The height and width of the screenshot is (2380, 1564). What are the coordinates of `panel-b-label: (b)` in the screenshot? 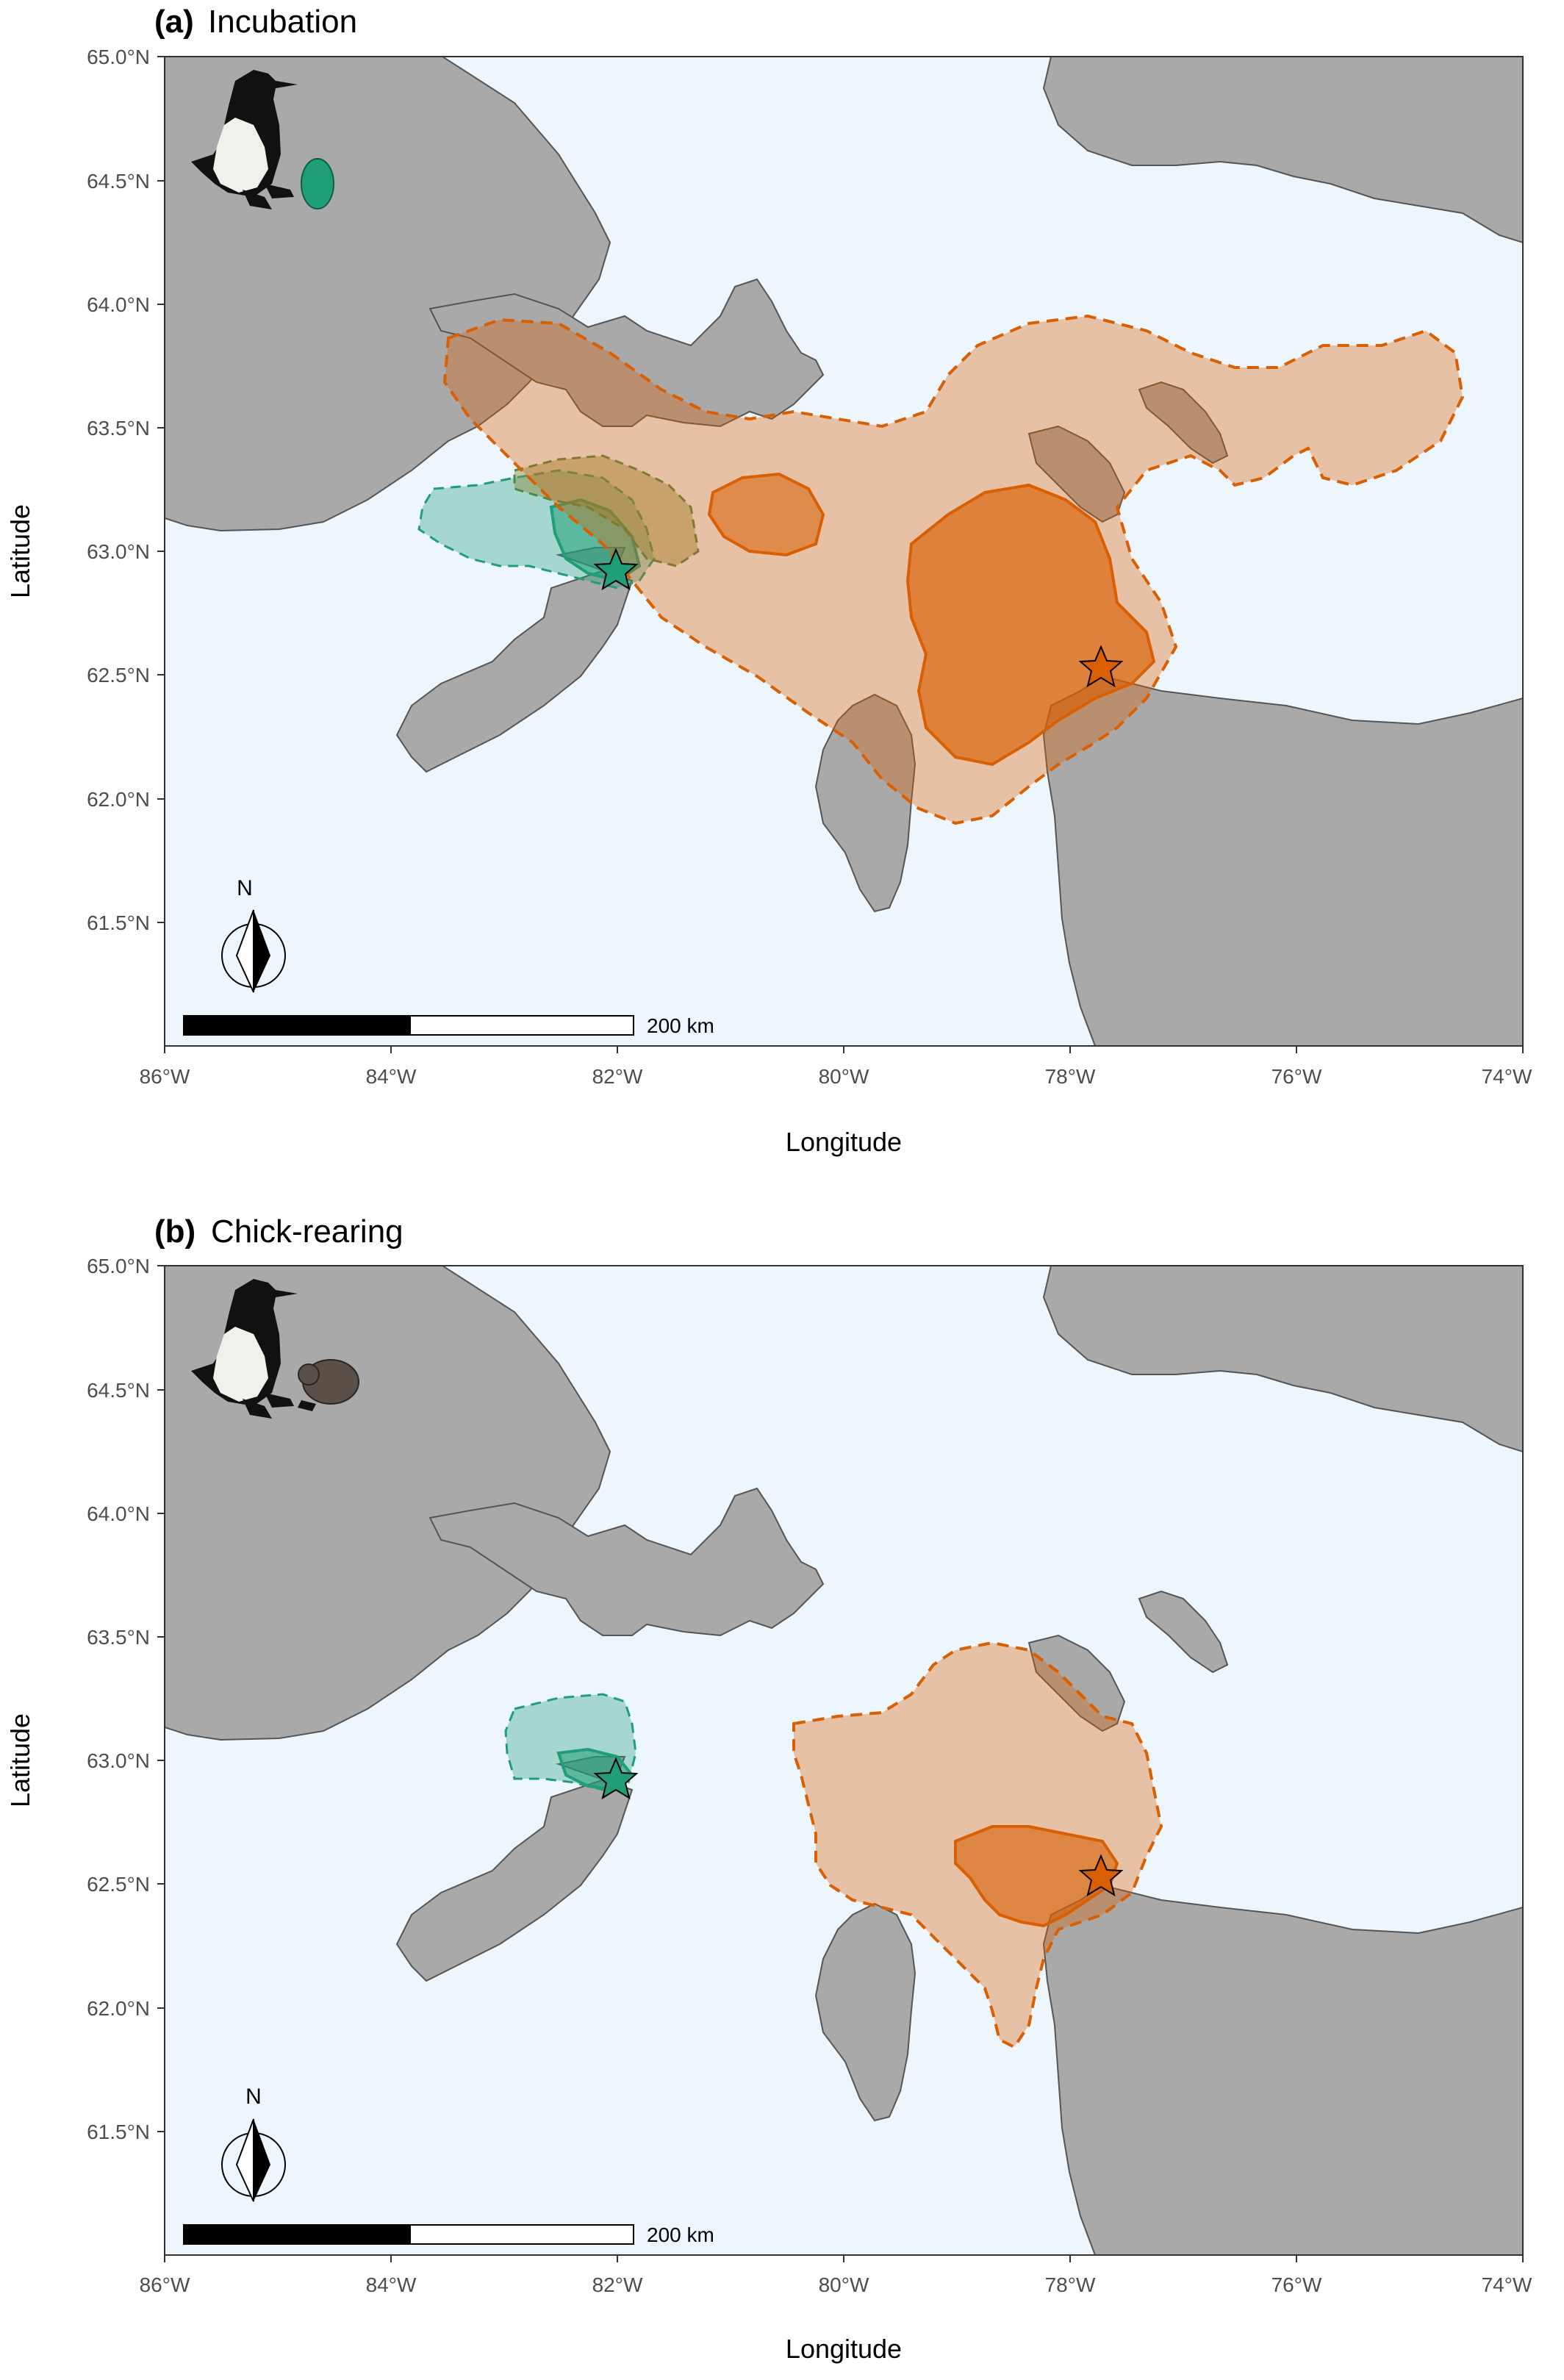 It's located at (175, 1232).